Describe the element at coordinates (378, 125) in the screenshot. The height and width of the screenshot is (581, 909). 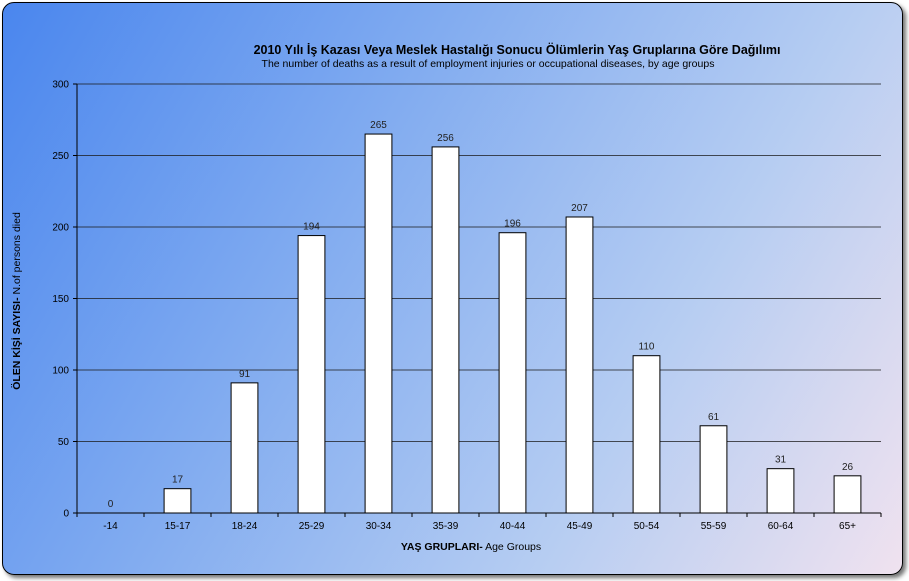
I see `data-label: 265` at that location.